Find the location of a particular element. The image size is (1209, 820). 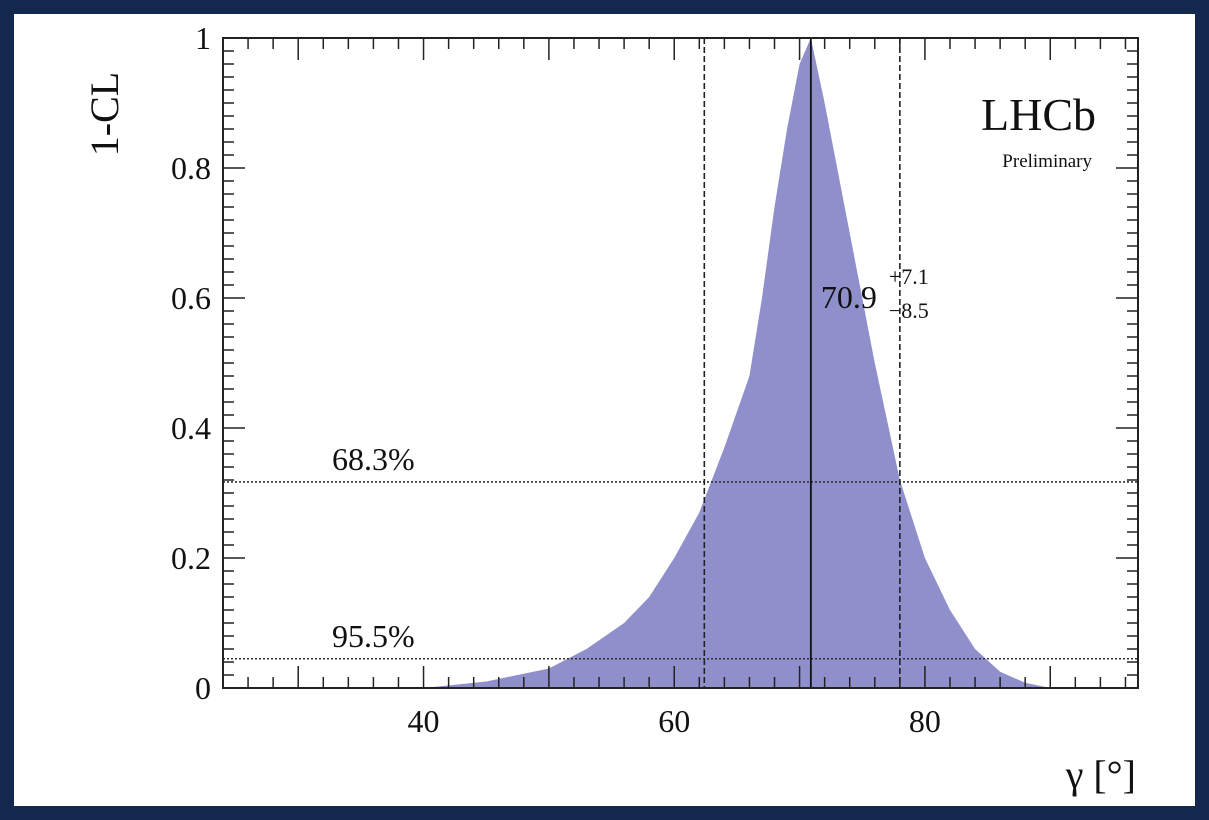

x-axis-label: γ [°] is located at coordinates (1100, 774).